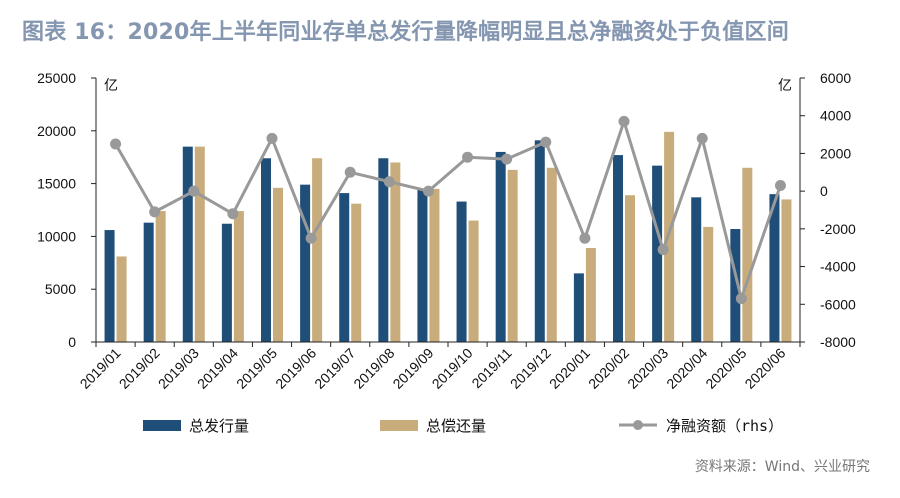  What do you see at coordinates (56, 236) in the screenshot?
I see `y-left-tick-label: 10000` at bounding box center [56, 236].